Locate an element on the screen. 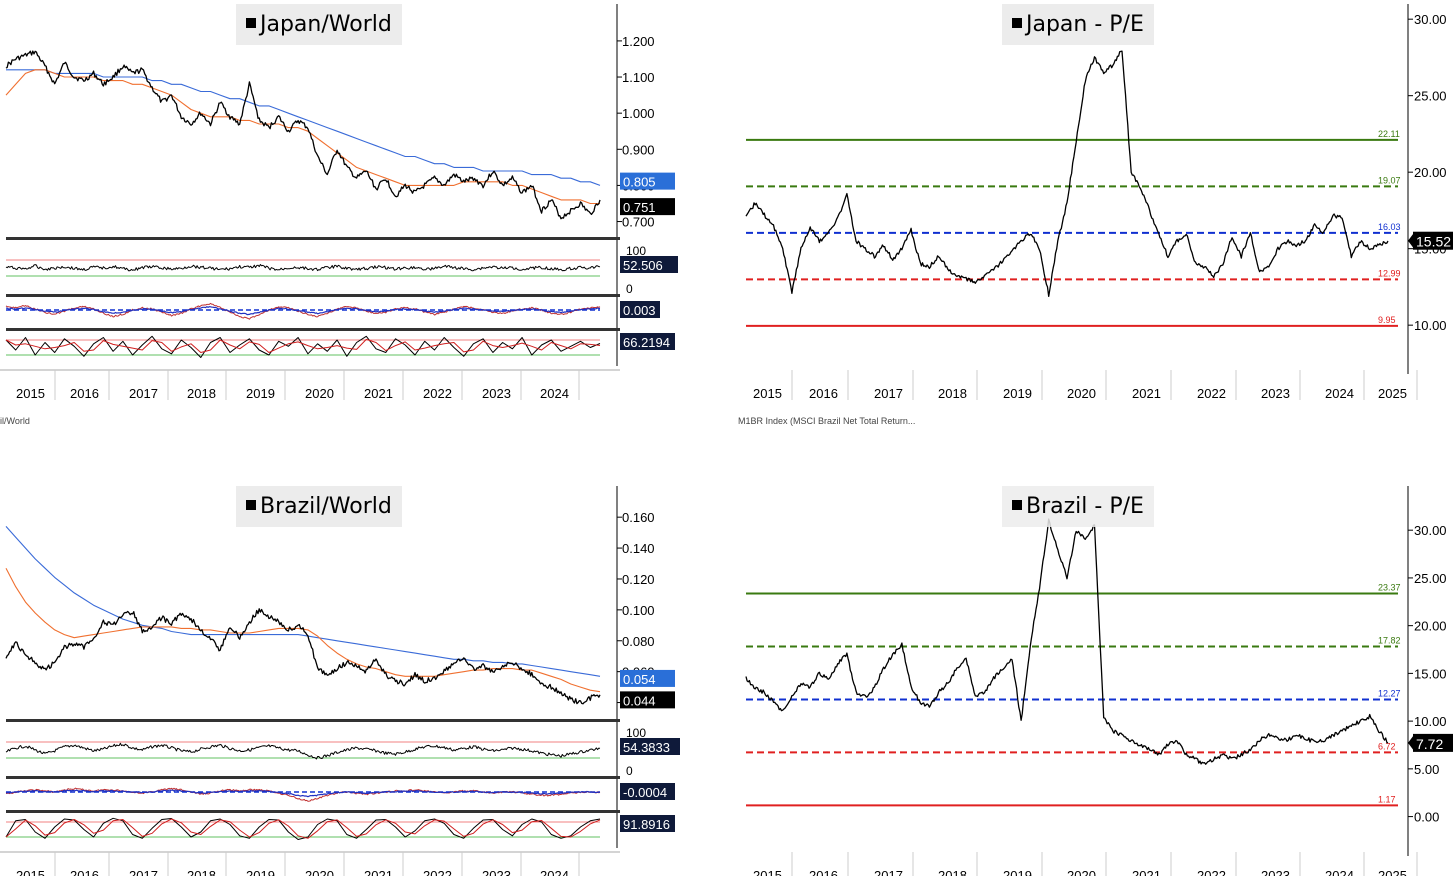  x-tick-japan-pe-2019: 2019 is located at coordinates (1017, 393).